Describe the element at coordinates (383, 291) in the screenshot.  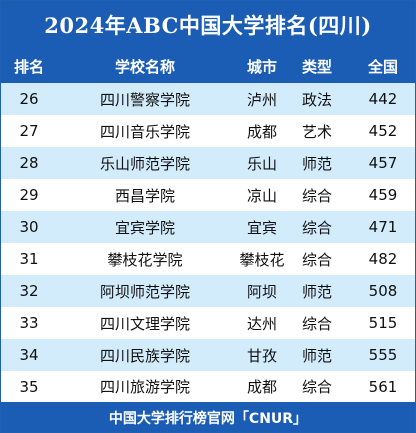
I see `national-rank-cell: 508` at that location.